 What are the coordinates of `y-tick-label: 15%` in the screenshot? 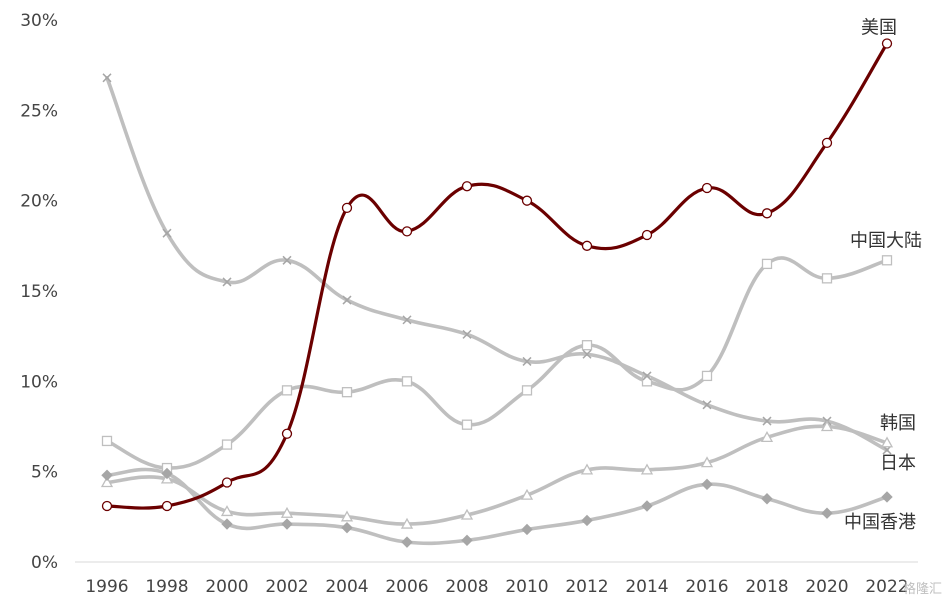 It's located at (39, 292).